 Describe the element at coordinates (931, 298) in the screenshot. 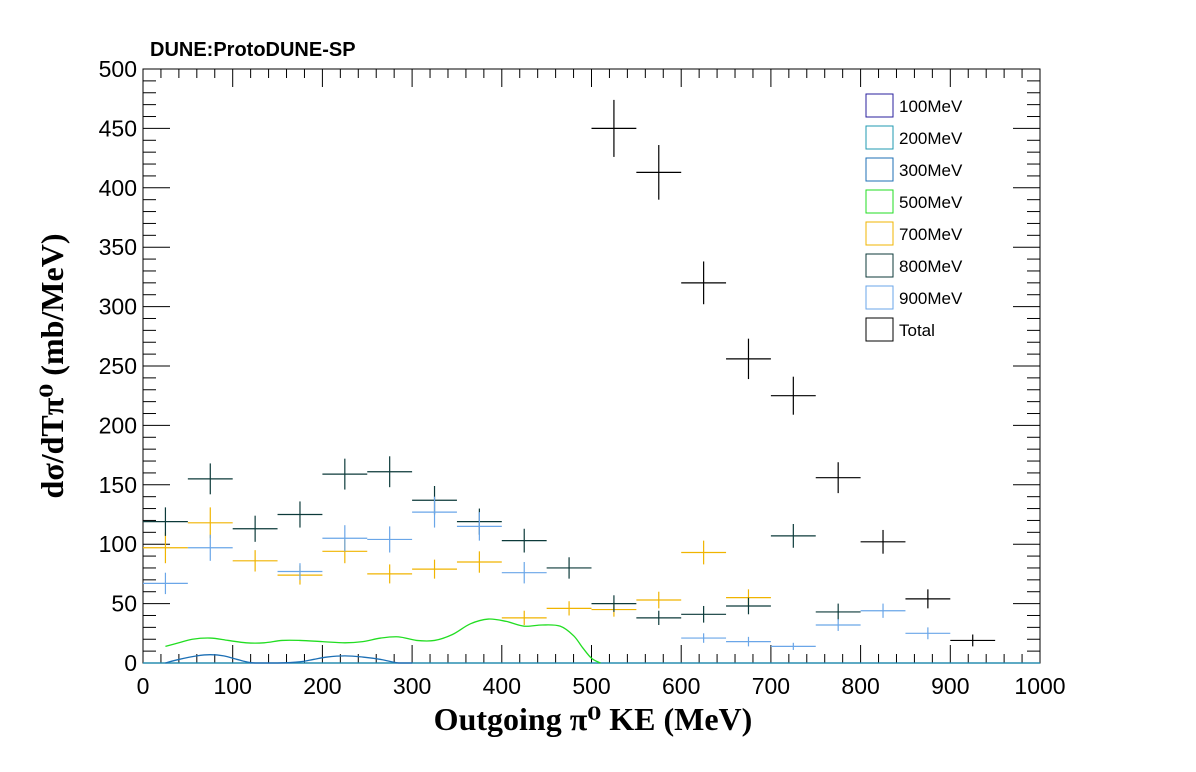

I see `legend-label-900mev: 900MeV` at that location.